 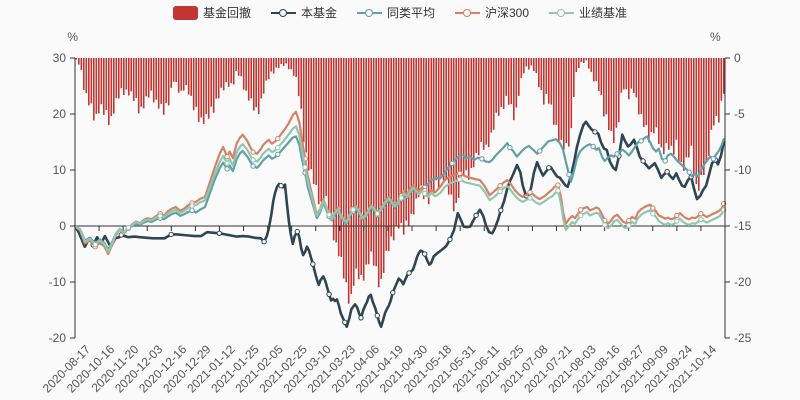 What do you see at coordinates (226, 13) in the screenshot?
I see `legend-label: 基金回撤` at bounding box center [226, 13].